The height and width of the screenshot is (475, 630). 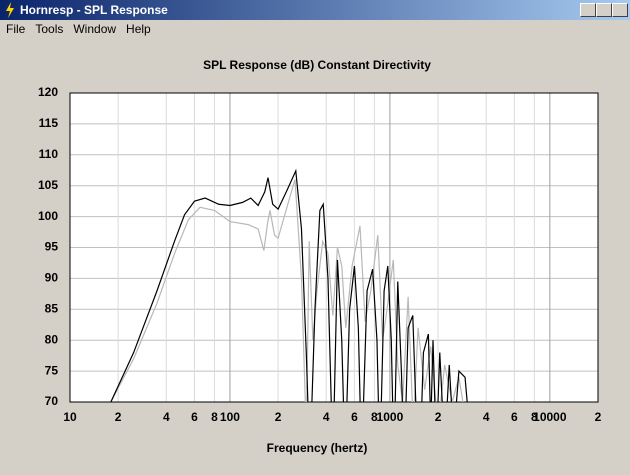 I want to click on chart-title: SPL Response (dB) Constant Directivity, so click(x=317, y=65).